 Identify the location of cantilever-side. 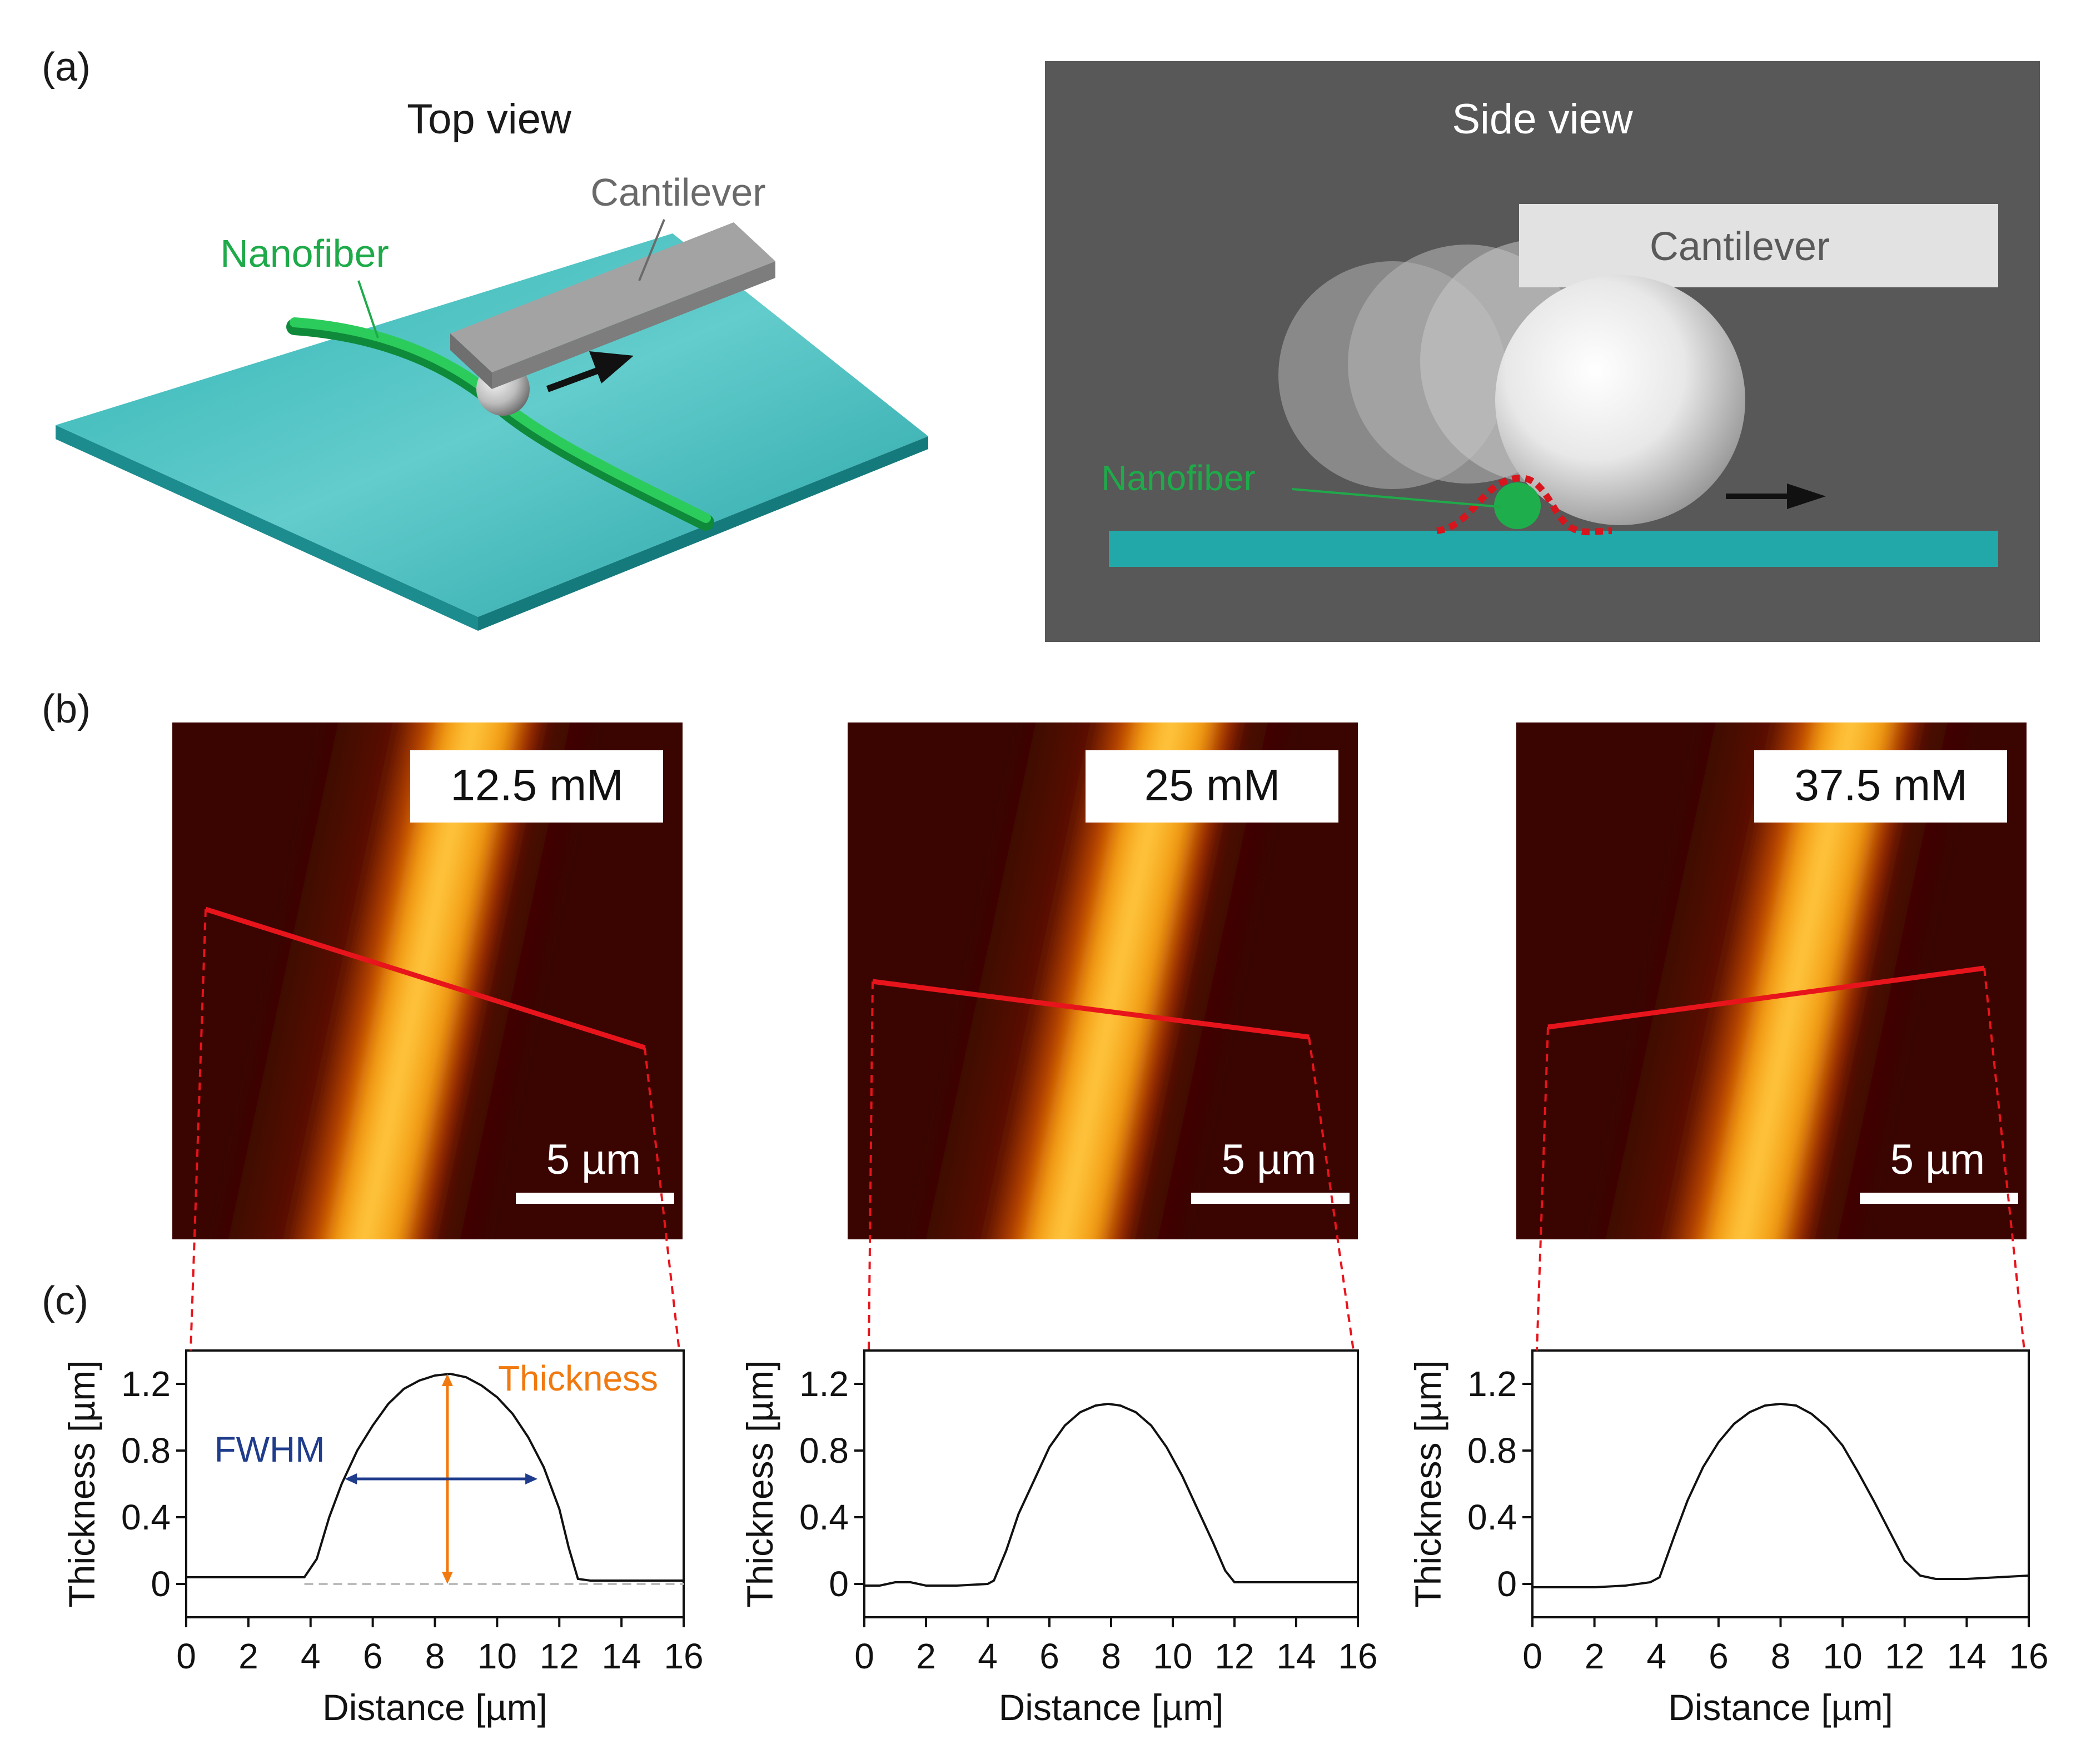
(471, 361).